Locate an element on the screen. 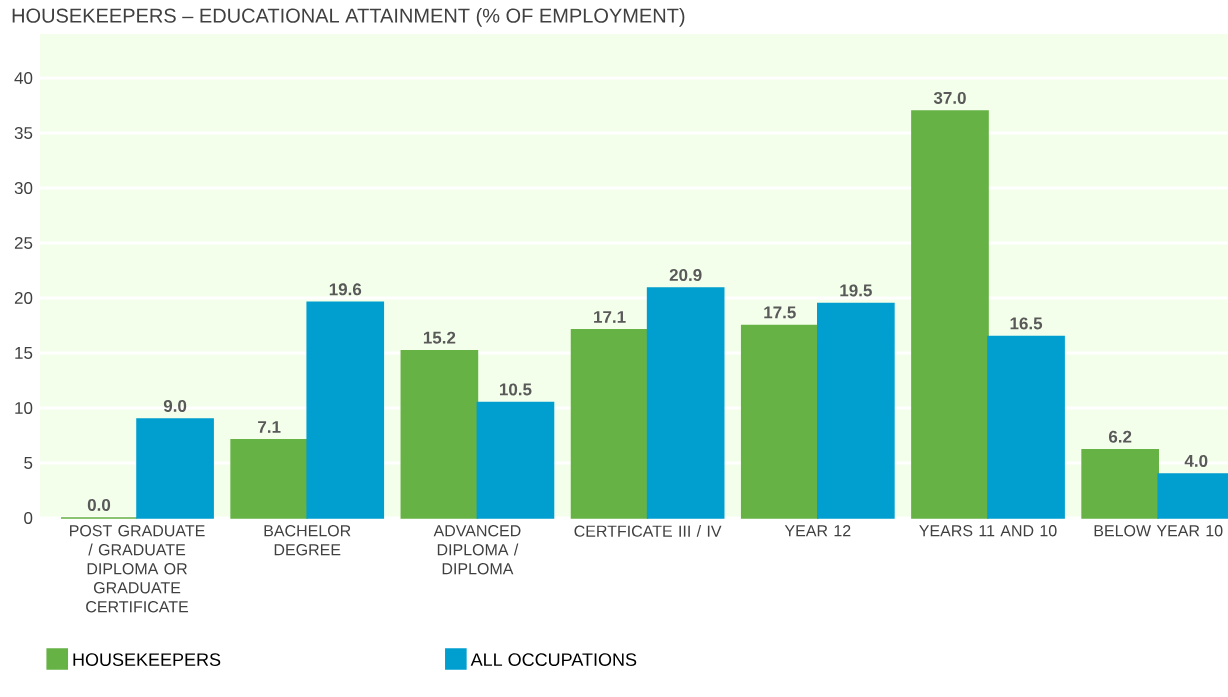 Image resolution: width=1228 pixels, height=697 pixels. chart-title: HOUSEKEEPERS – EDUCATIONAL ATTAINMENT (% OF EMPLOYMENT) is located at coordinates (348, 17).